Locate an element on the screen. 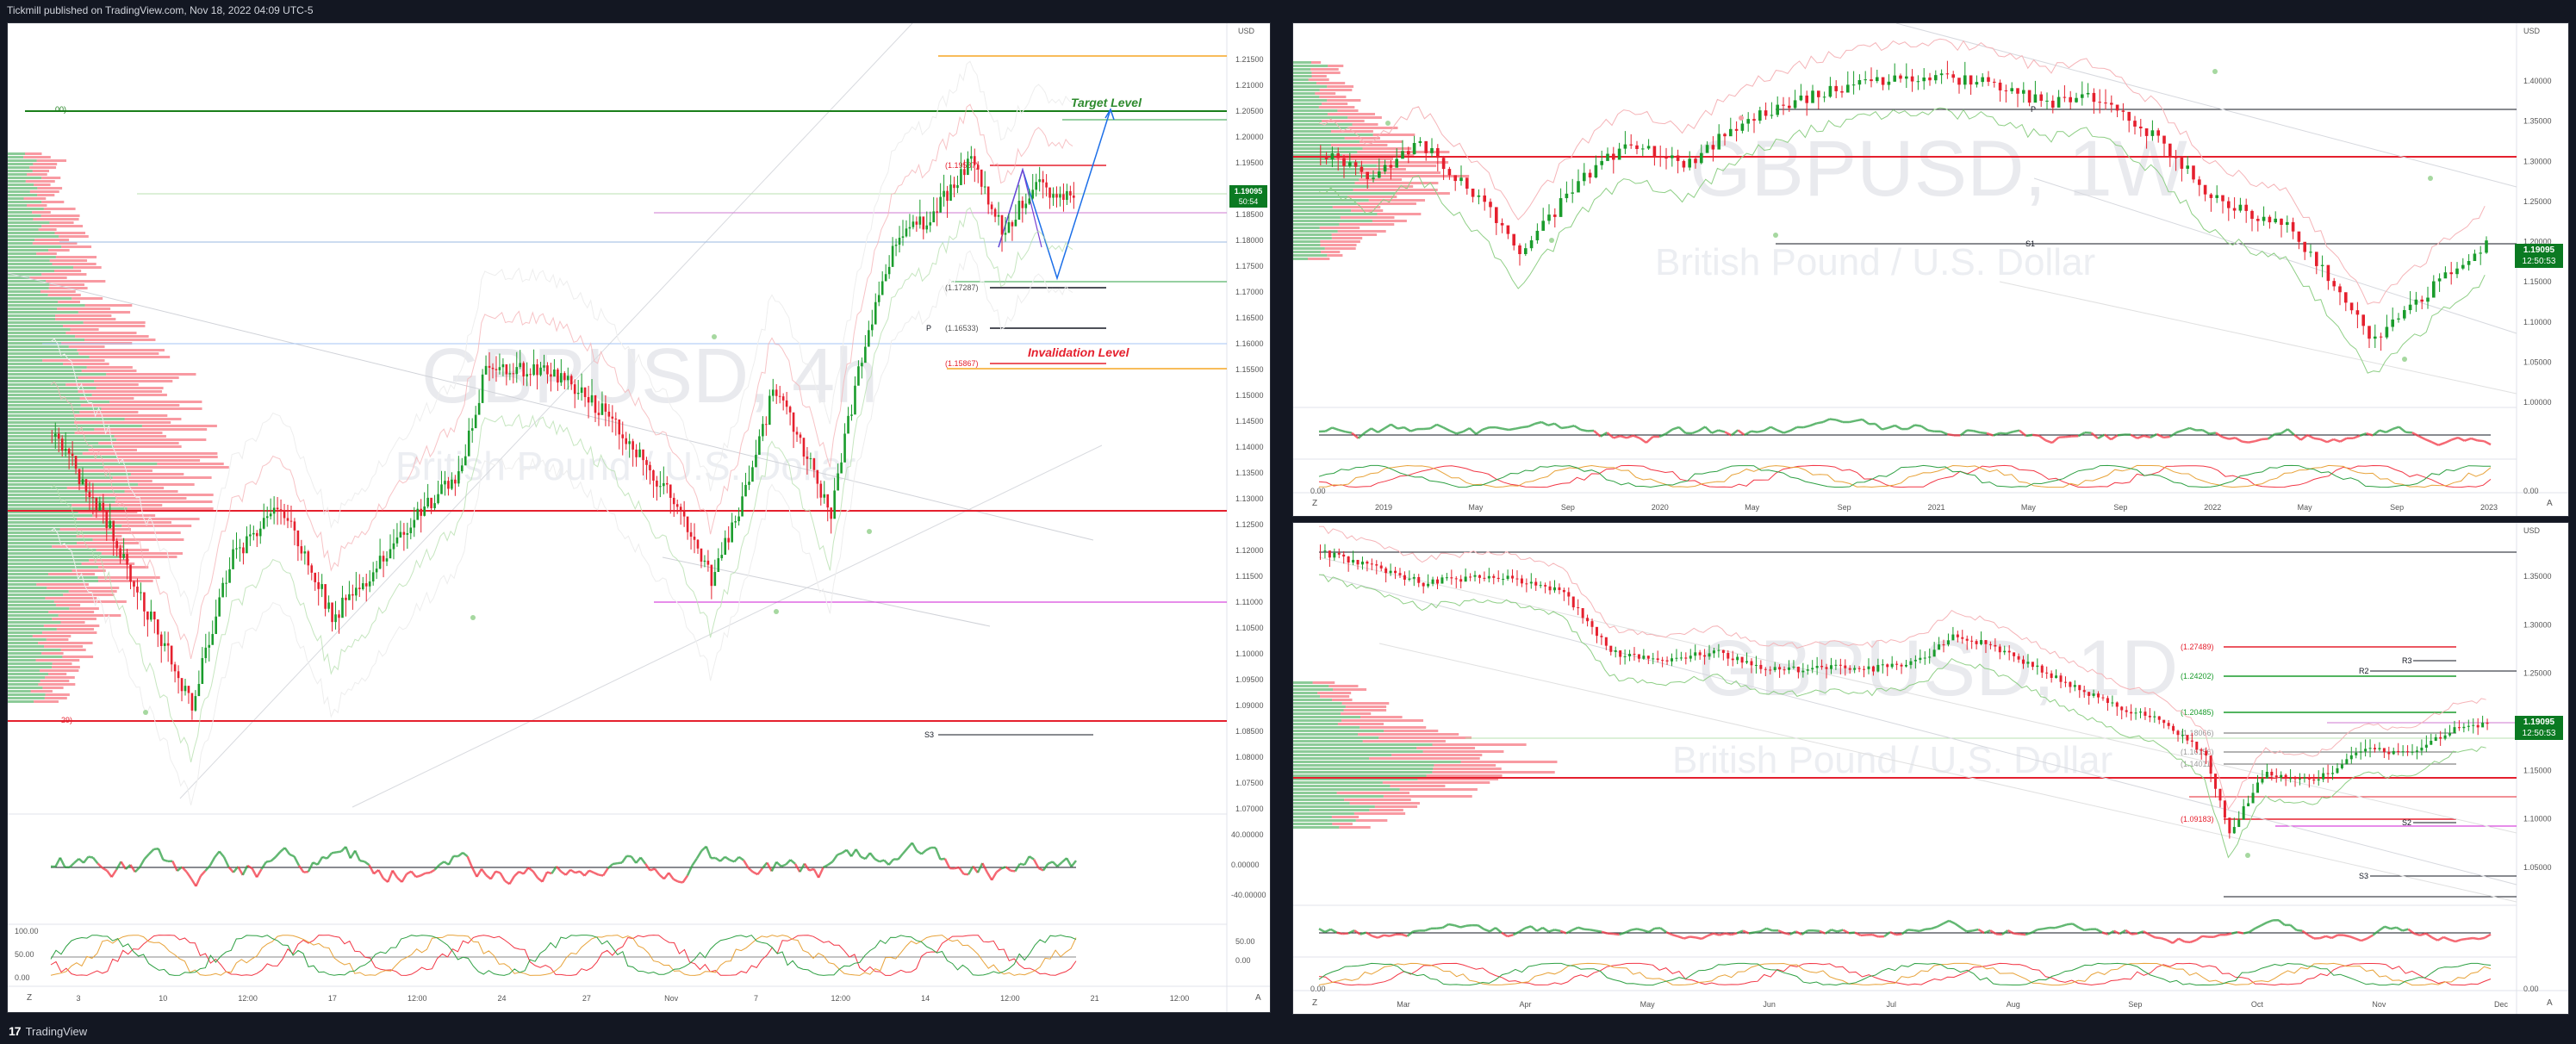  pivot-label: P is located at coordinates (929, 328).